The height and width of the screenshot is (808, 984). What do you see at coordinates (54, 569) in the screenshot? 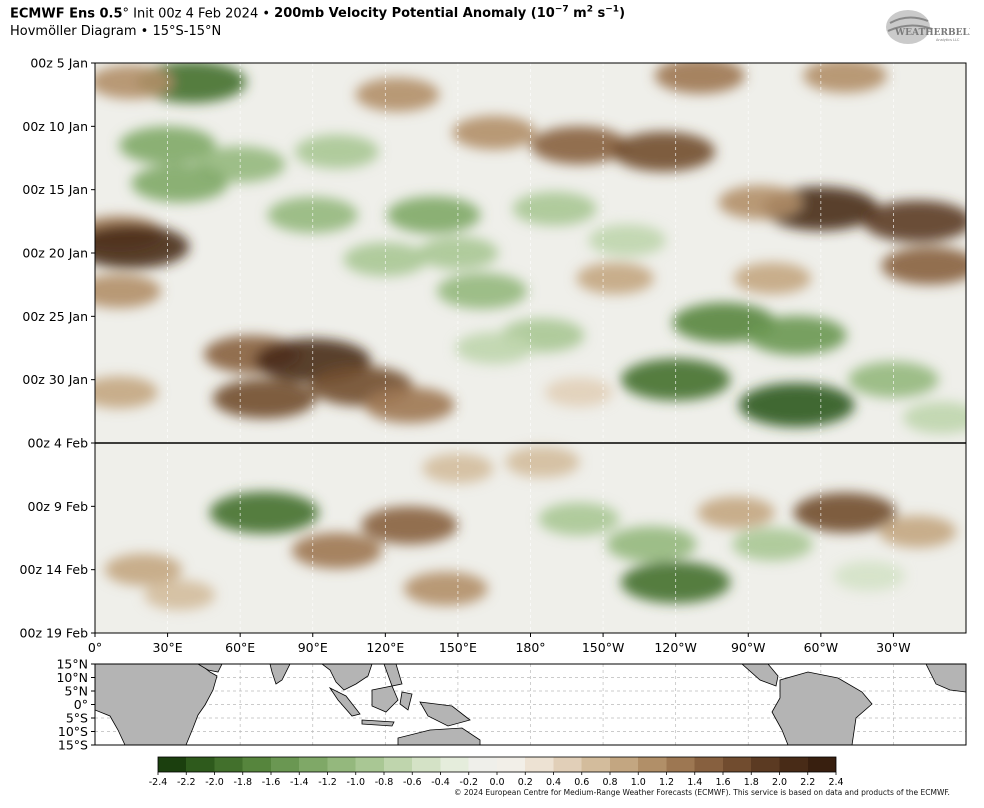
I see `y-tick-label: 00z 14 Feb` at bounding box center [54, 569].